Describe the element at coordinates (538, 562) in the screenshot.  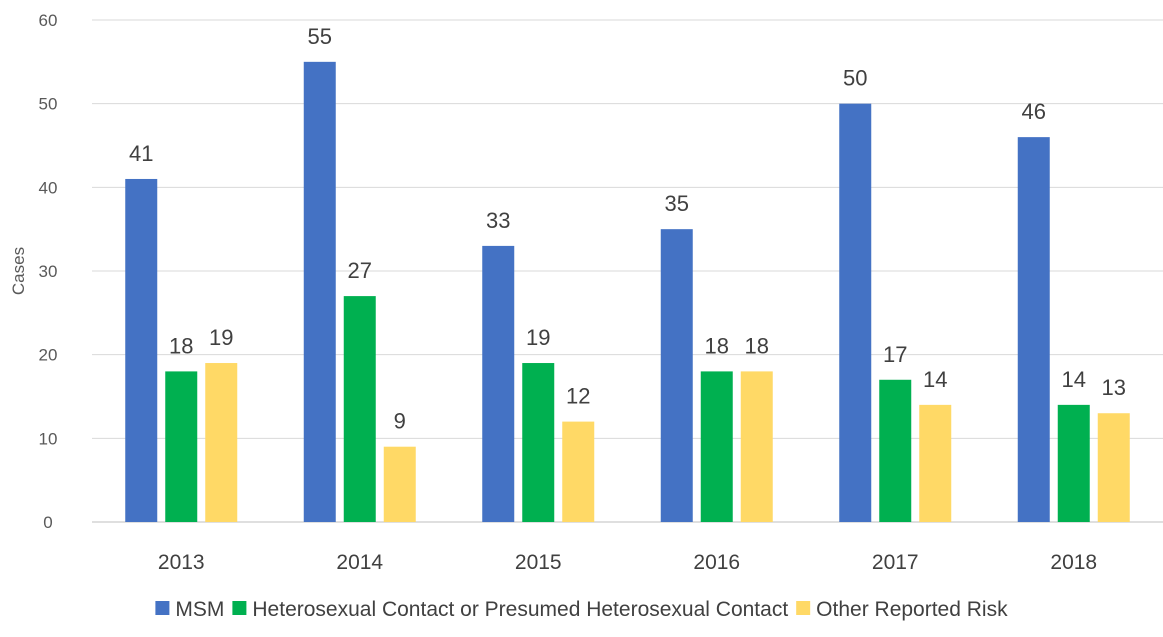
I see `x-tick-label: 2015` at that location.